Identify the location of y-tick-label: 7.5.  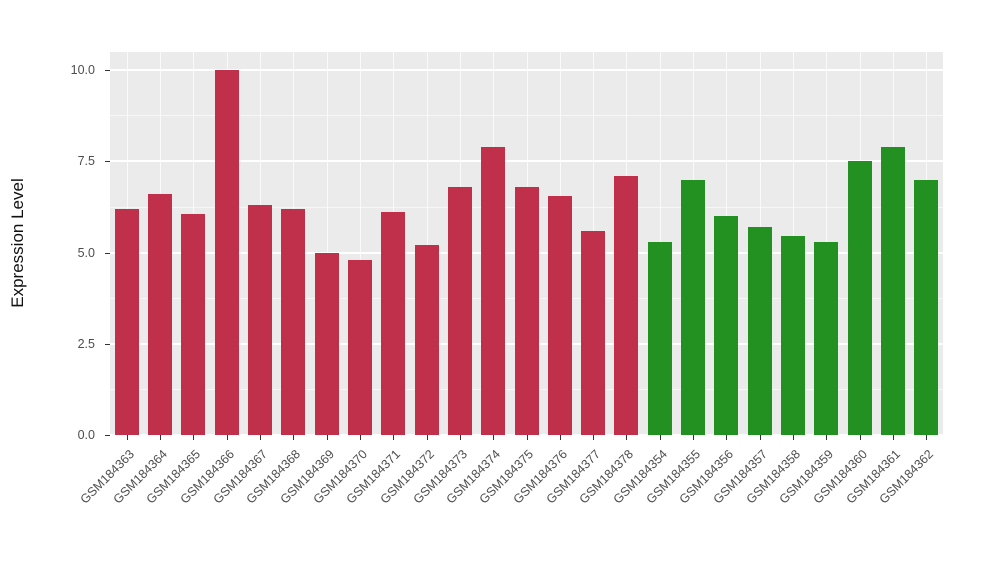
(86, 161).